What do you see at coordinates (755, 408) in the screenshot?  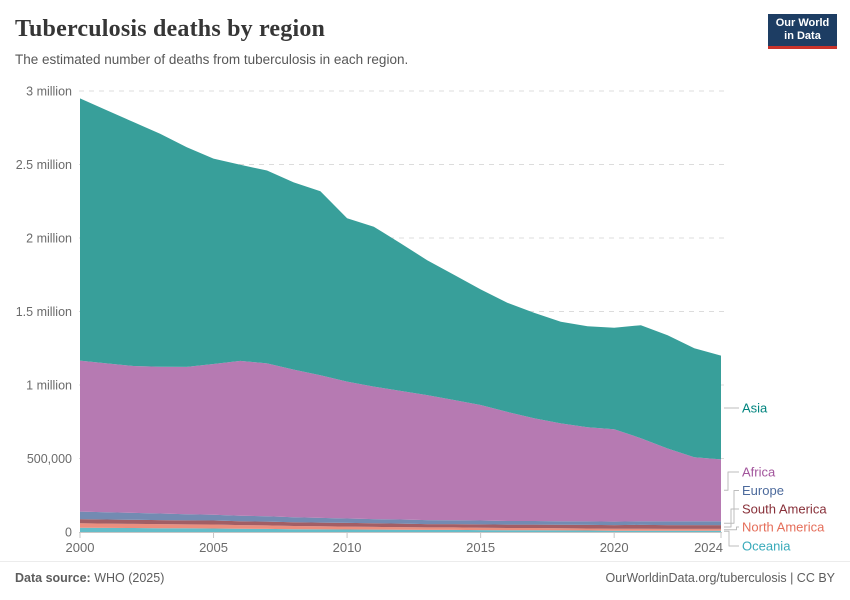 I see `legend-label-asia: Asia` at bounding box center [755, 408].